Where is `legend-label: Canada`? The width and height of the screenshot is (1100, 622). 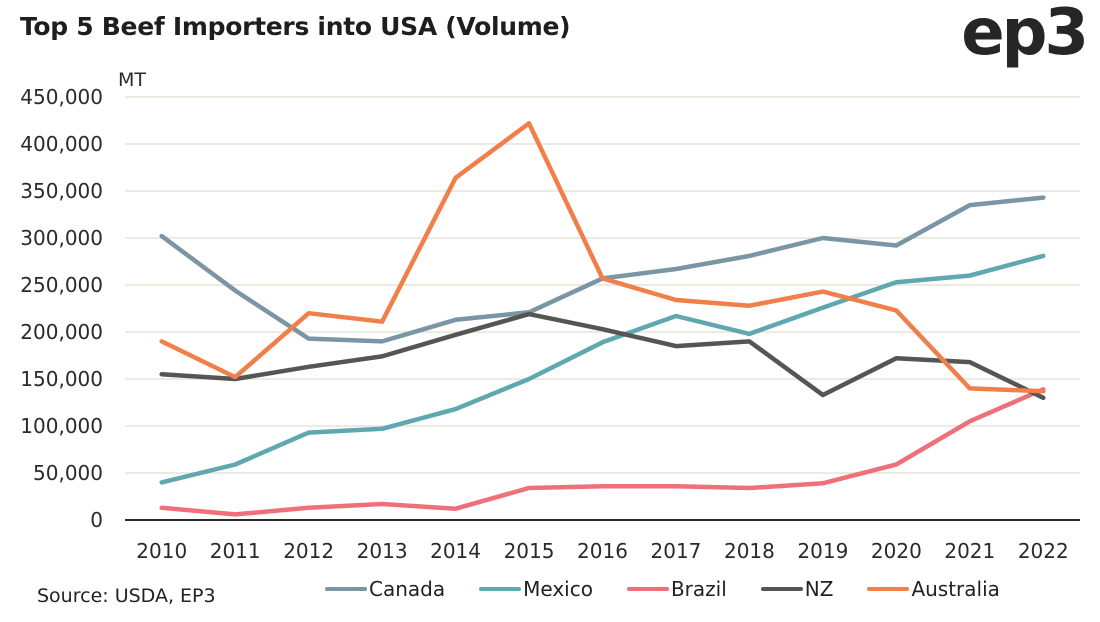 legend-label: Canada is located at coordinates (407, 589).